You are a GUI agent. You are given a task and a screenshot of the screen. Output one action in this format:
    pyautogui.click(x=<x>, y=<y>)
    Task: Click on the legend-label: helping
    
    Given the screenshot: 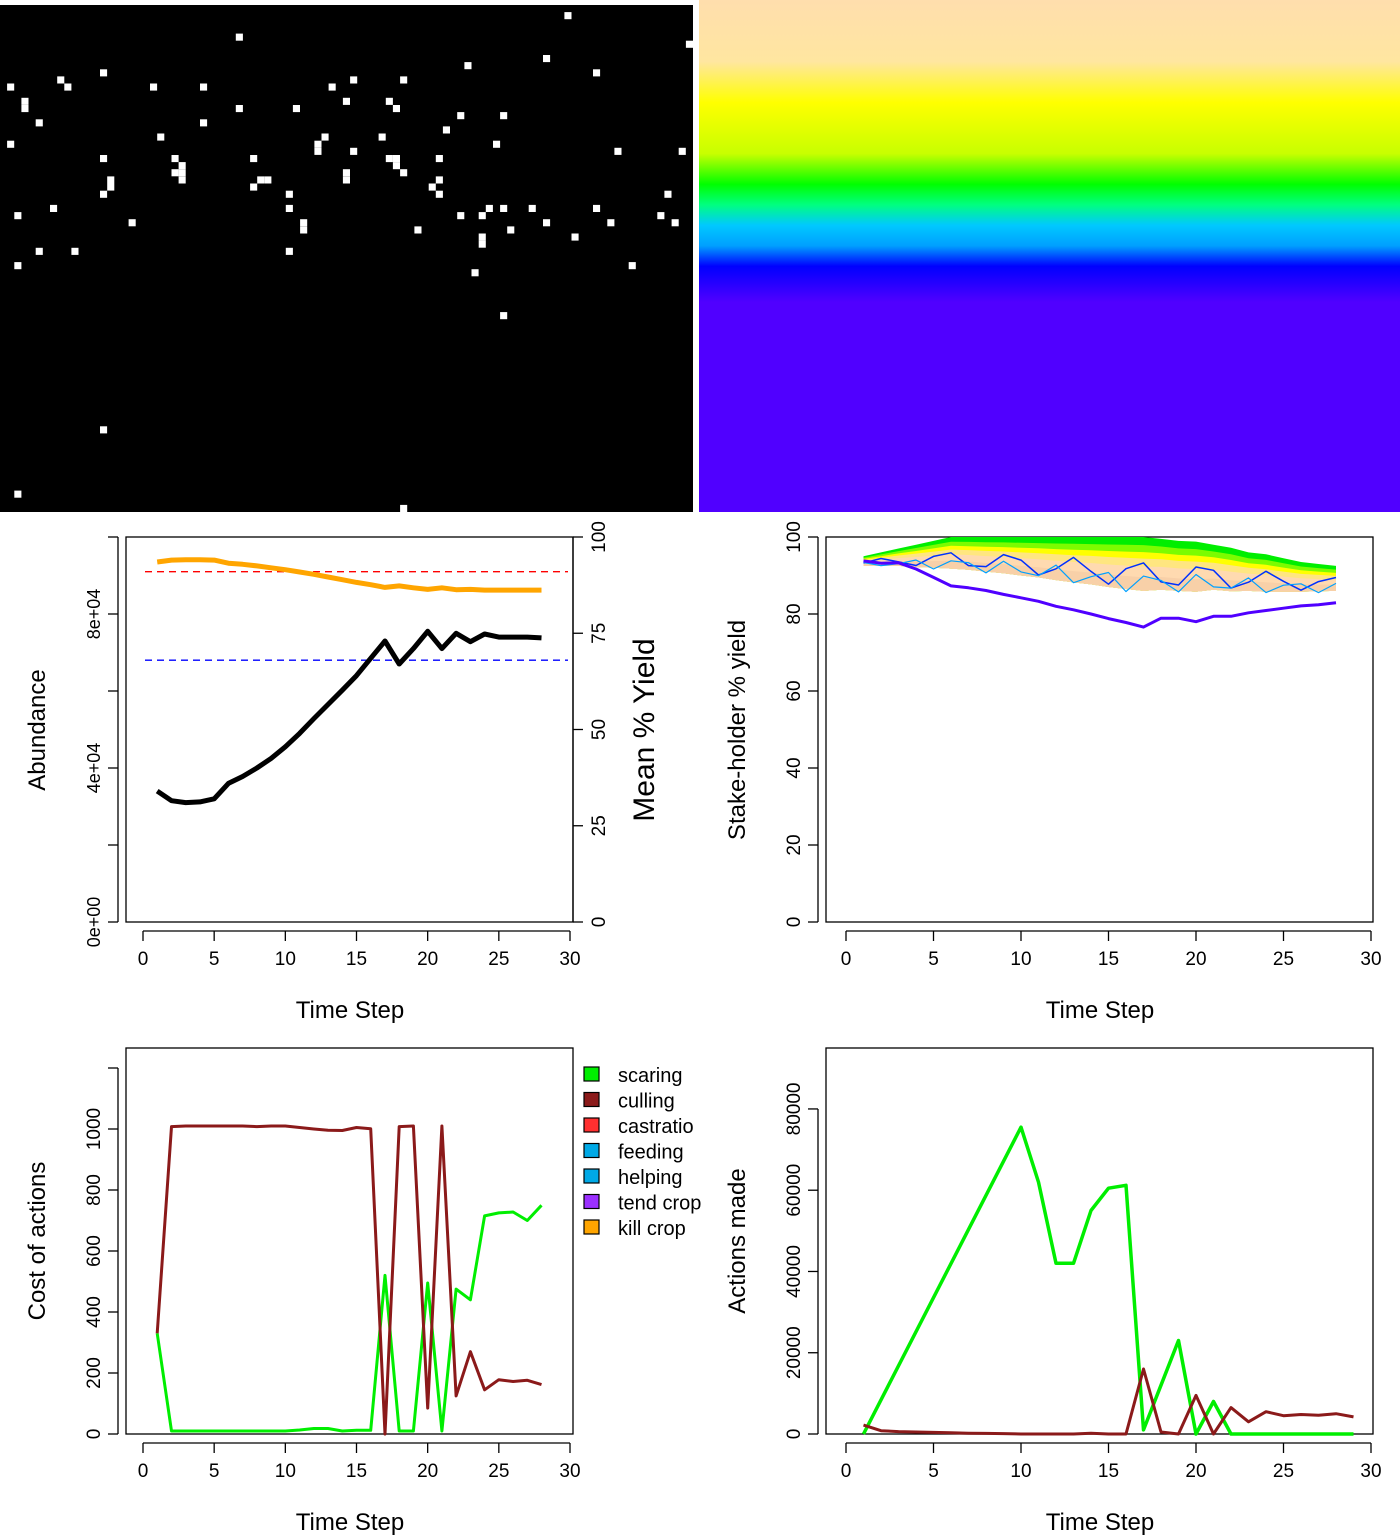 What is the action you would take?
    pyautogui.click(x=650, y=1178)
    